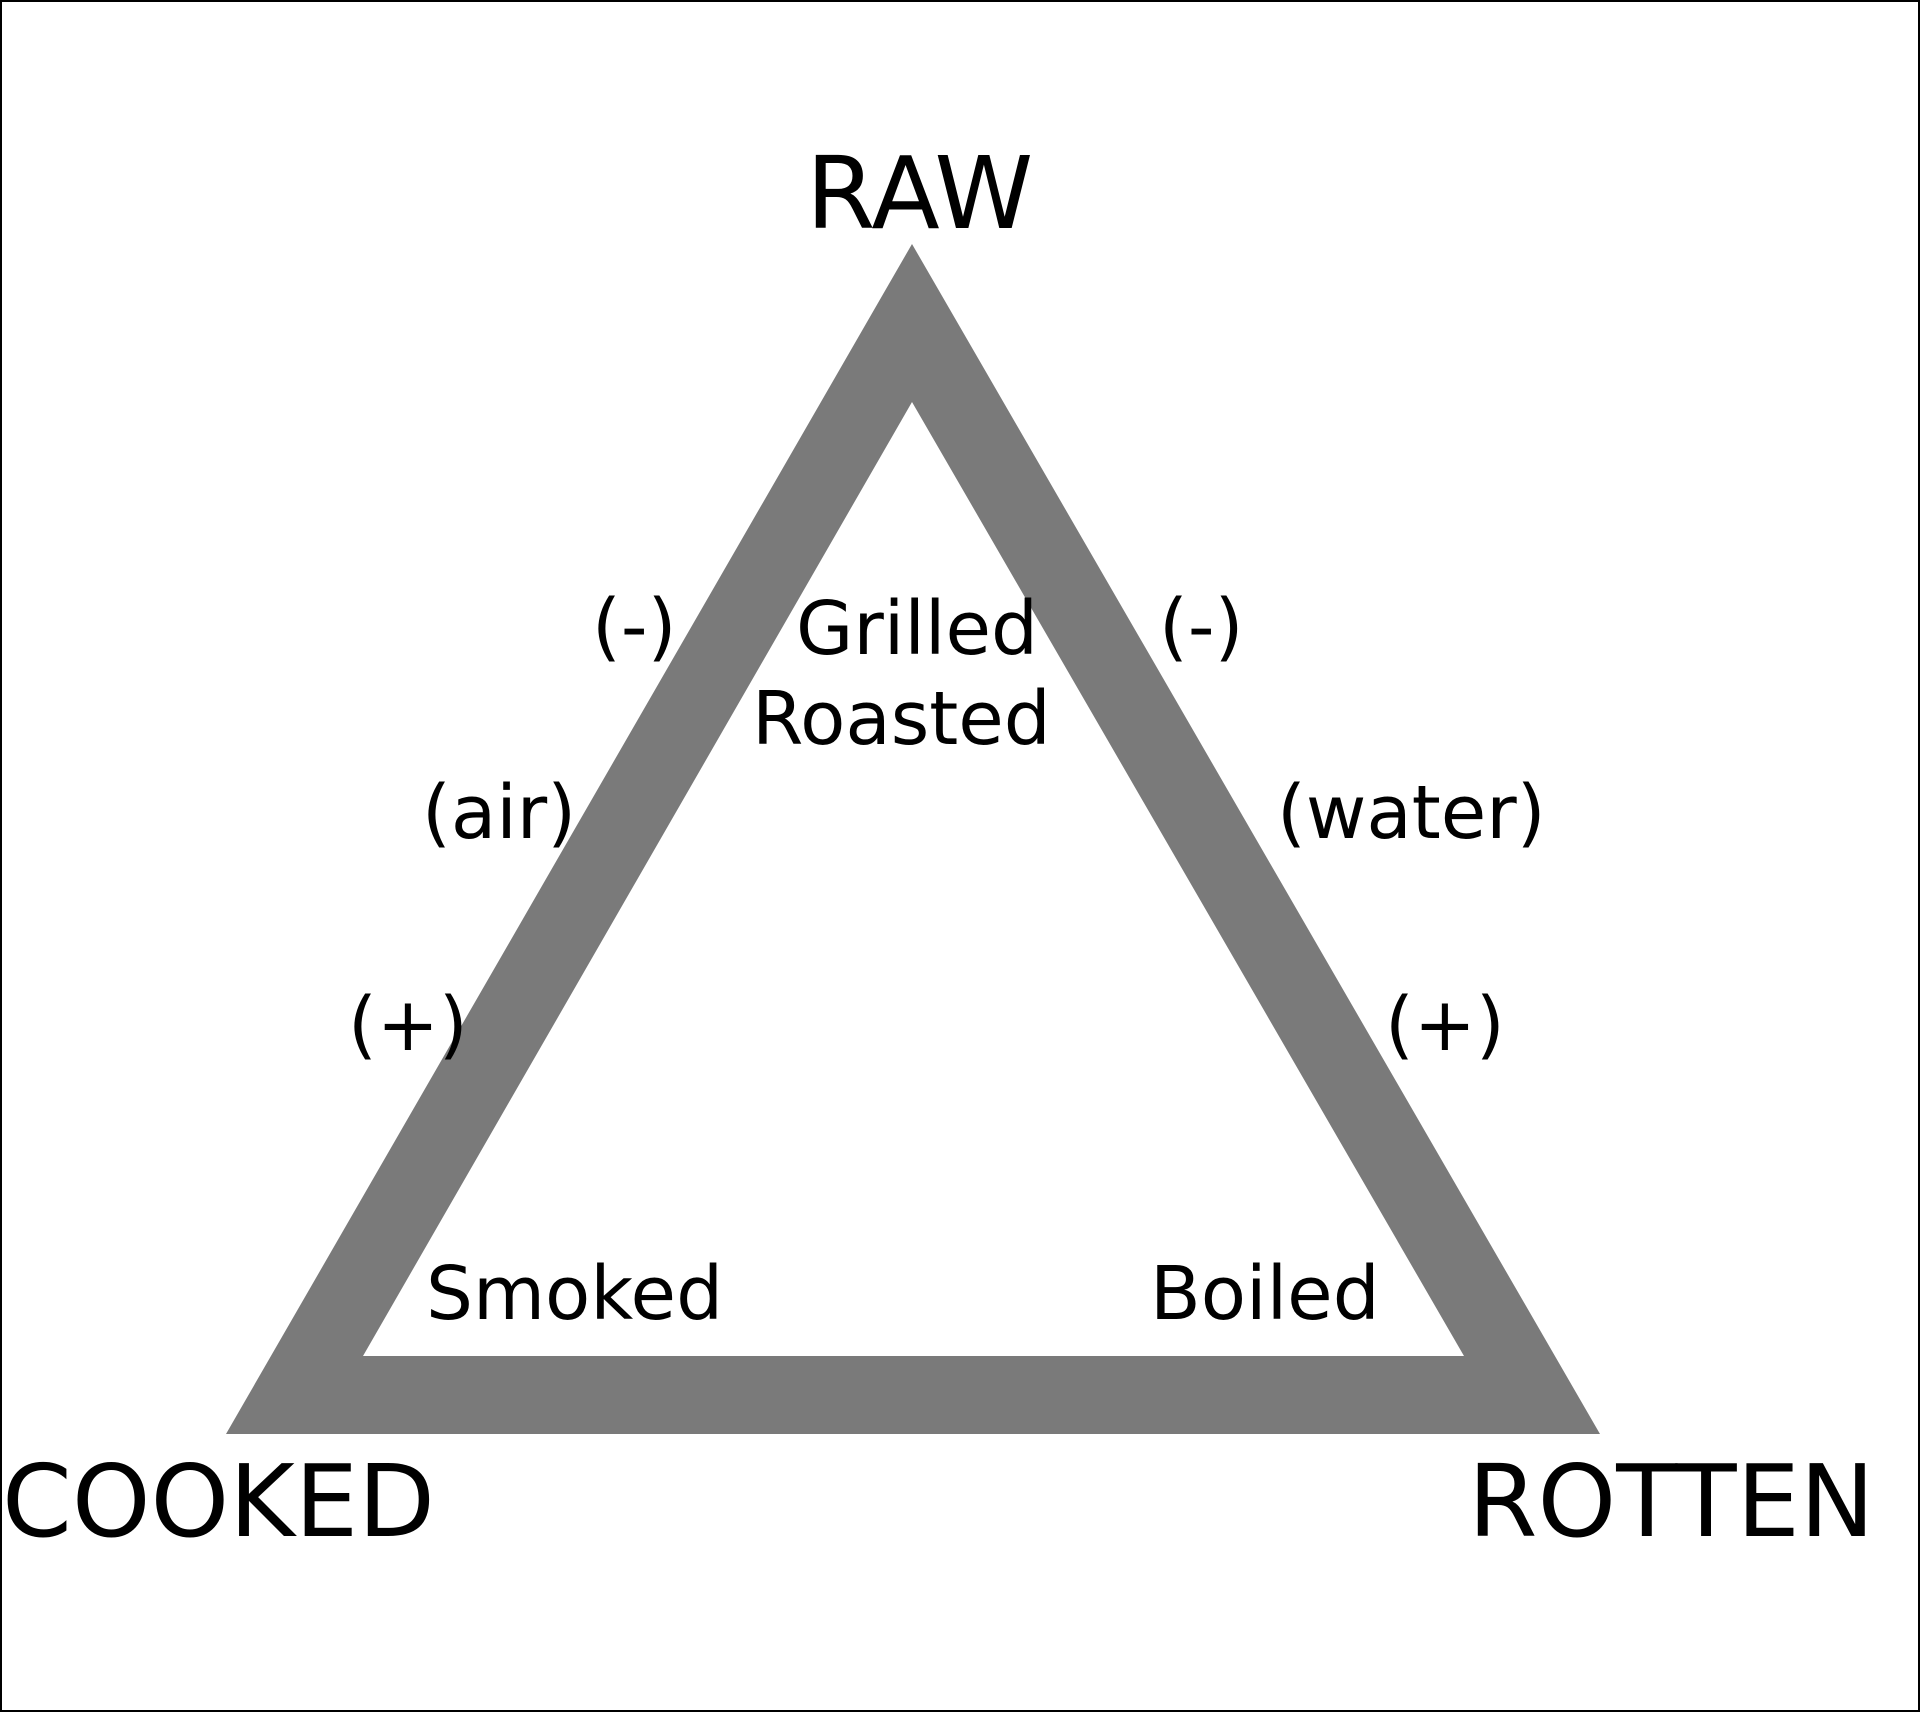  What do you see at coordinates (1671, 1501) in the screenshot?
I see `vertex-label-rotten: ROTTEN` at bounding box center [1671, 1501].